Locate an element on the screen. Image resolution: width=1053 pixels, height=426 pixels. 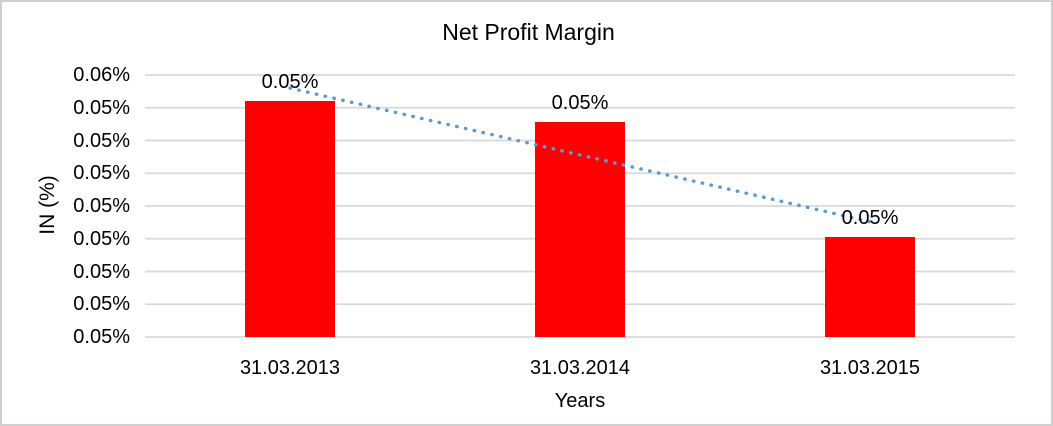
y-axis-tick-label: 0.06% is located at coordinates (101, 75).